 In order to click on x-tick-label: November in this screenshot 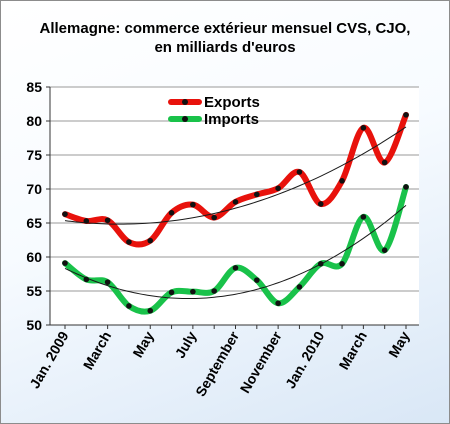, I will do `click(261, 362)`.